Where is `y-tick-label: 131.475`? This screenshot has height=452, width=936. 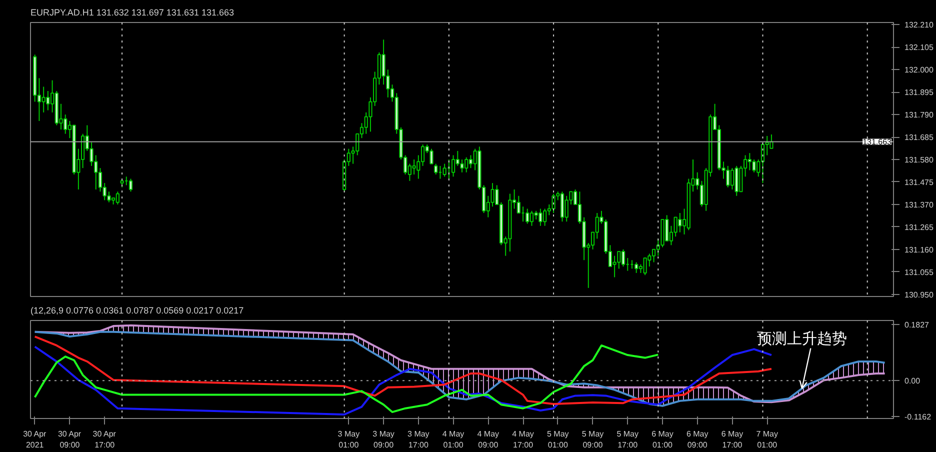 y-tick-label: 131.475 is located at coordinates (919, 182).